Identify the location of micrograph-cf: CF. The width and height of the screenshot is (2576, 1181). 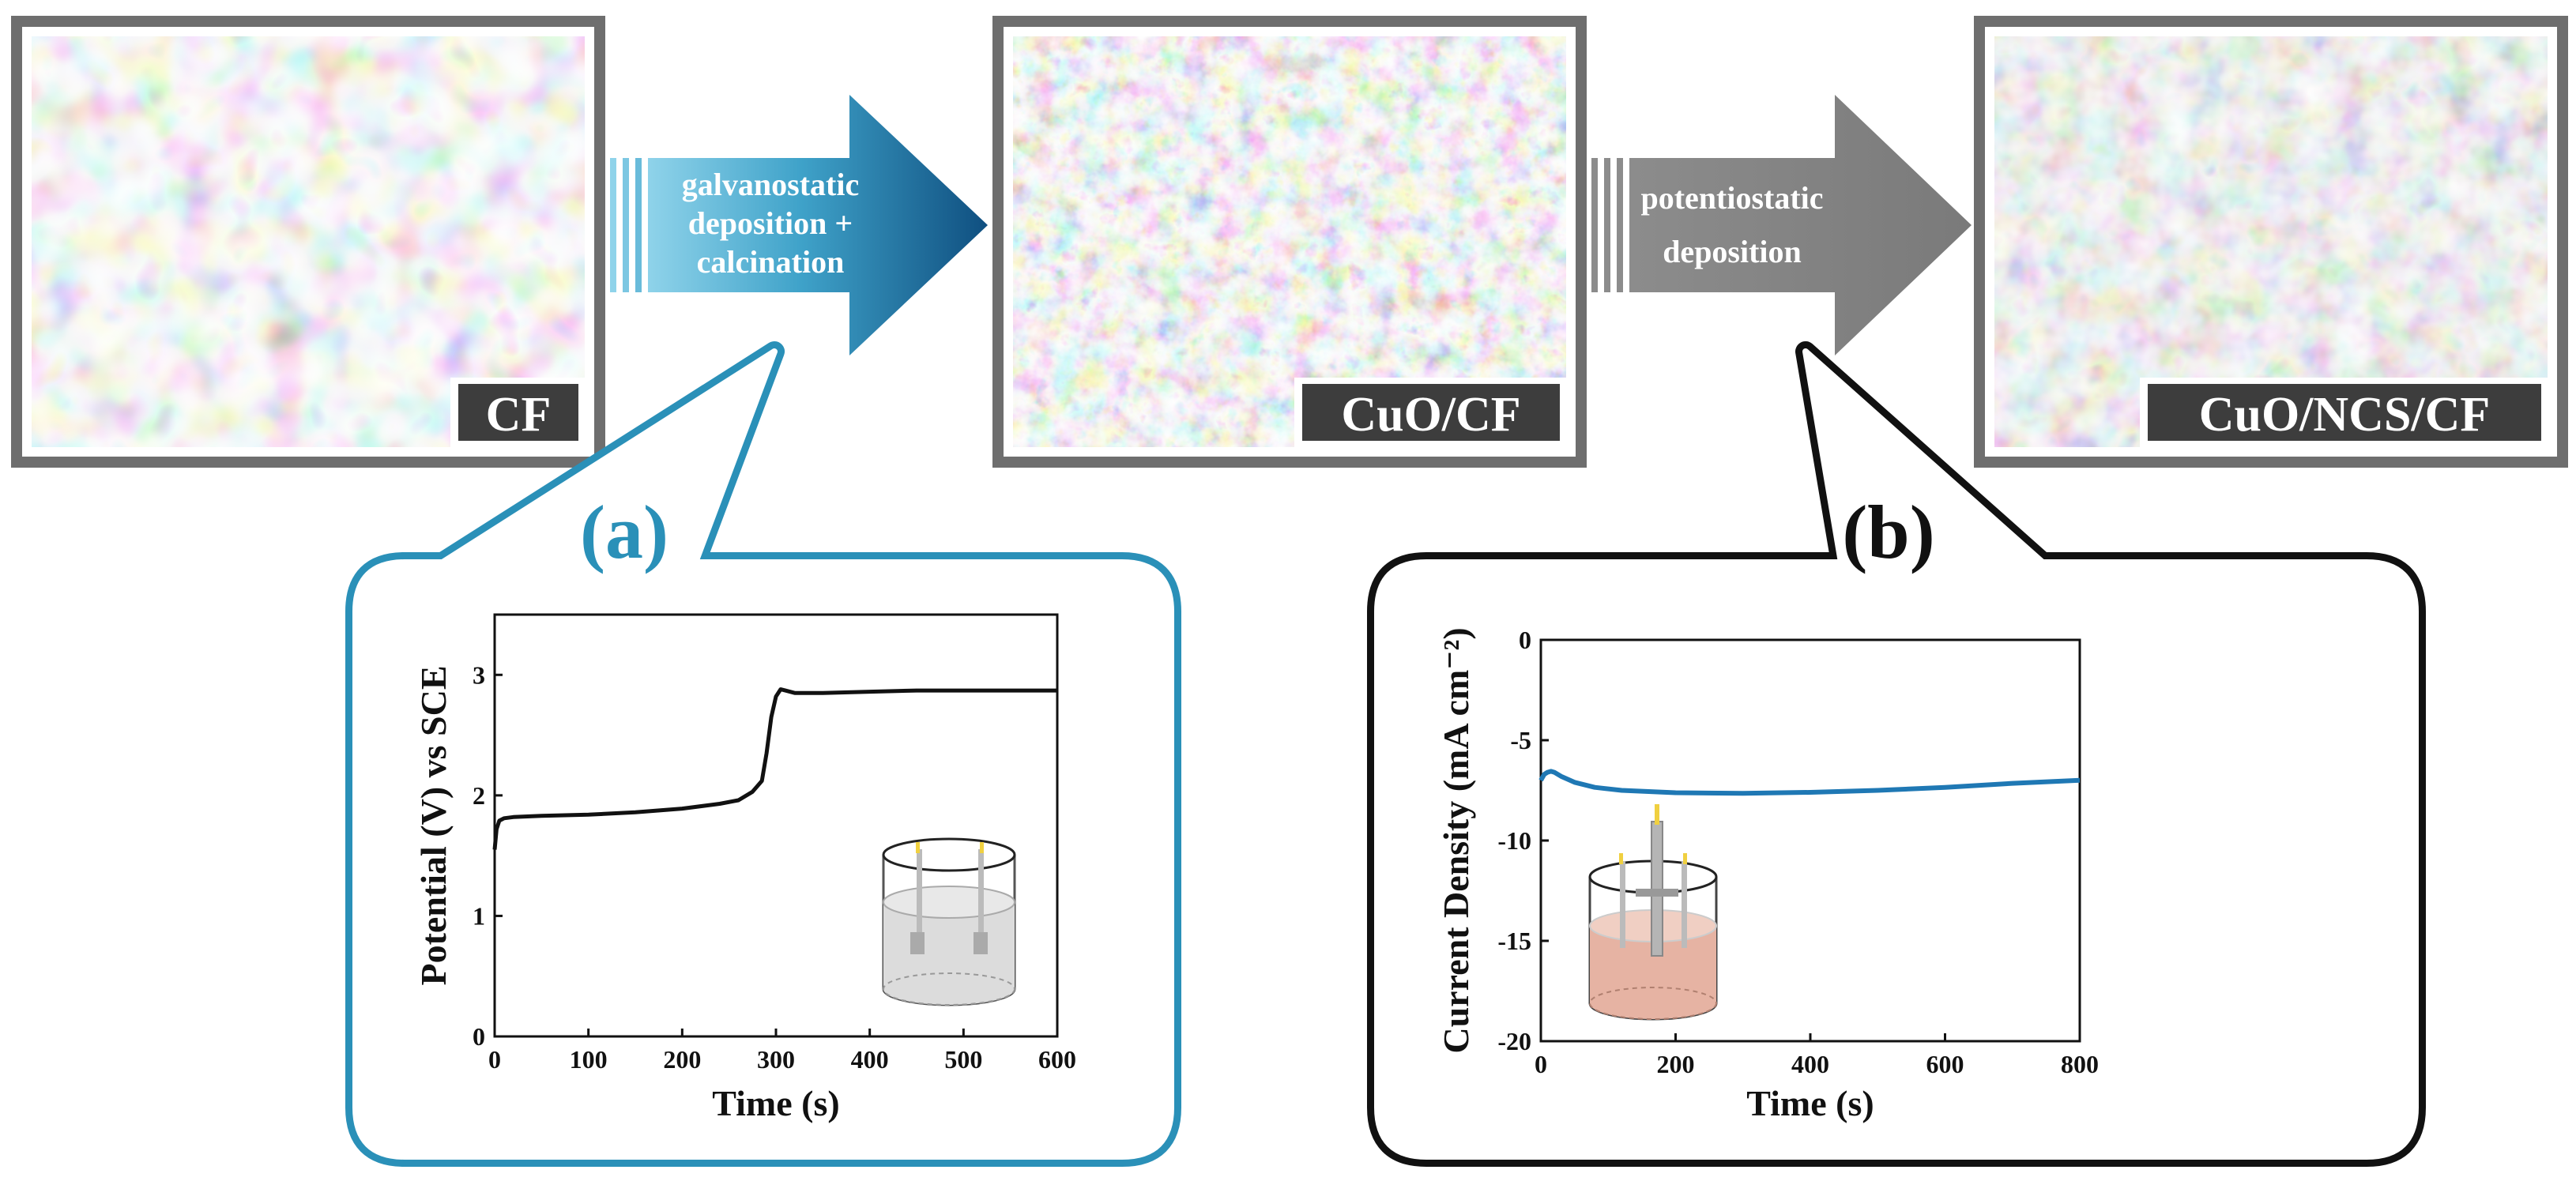
(308, 242).